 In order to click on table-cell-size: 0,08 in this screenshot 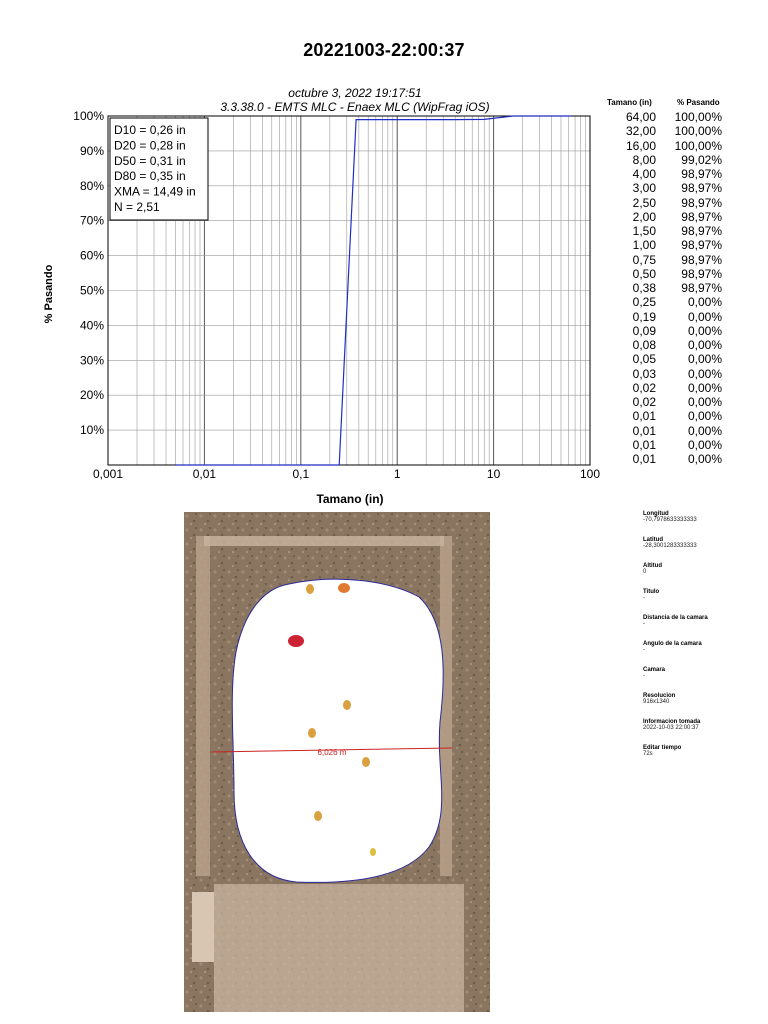, I will do `click(644, 345)`.